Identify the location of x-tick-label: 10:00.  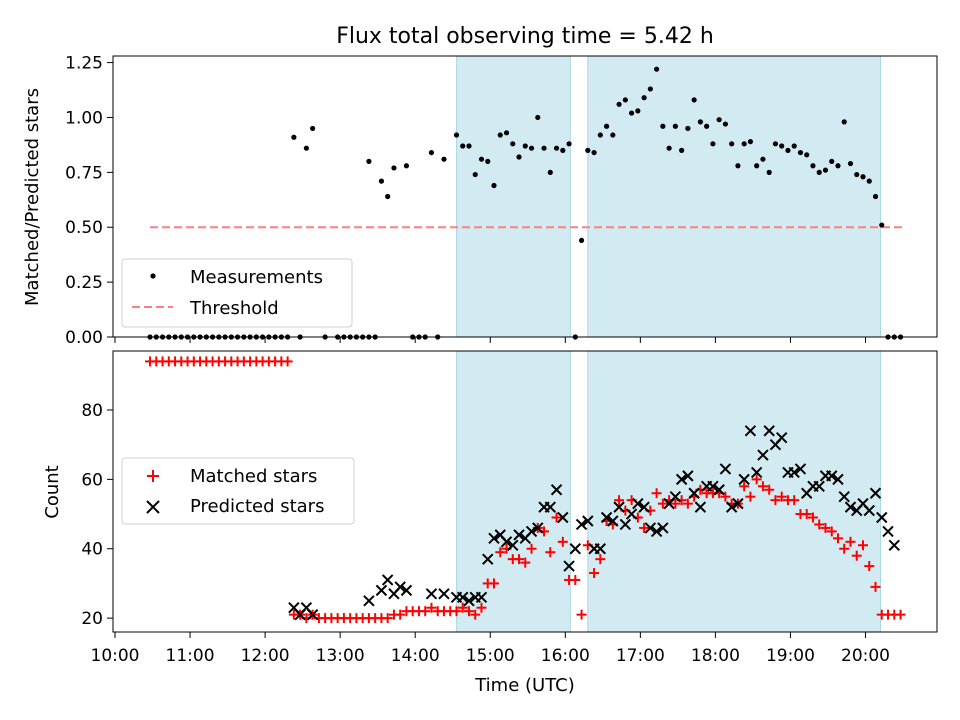
(115, 656).